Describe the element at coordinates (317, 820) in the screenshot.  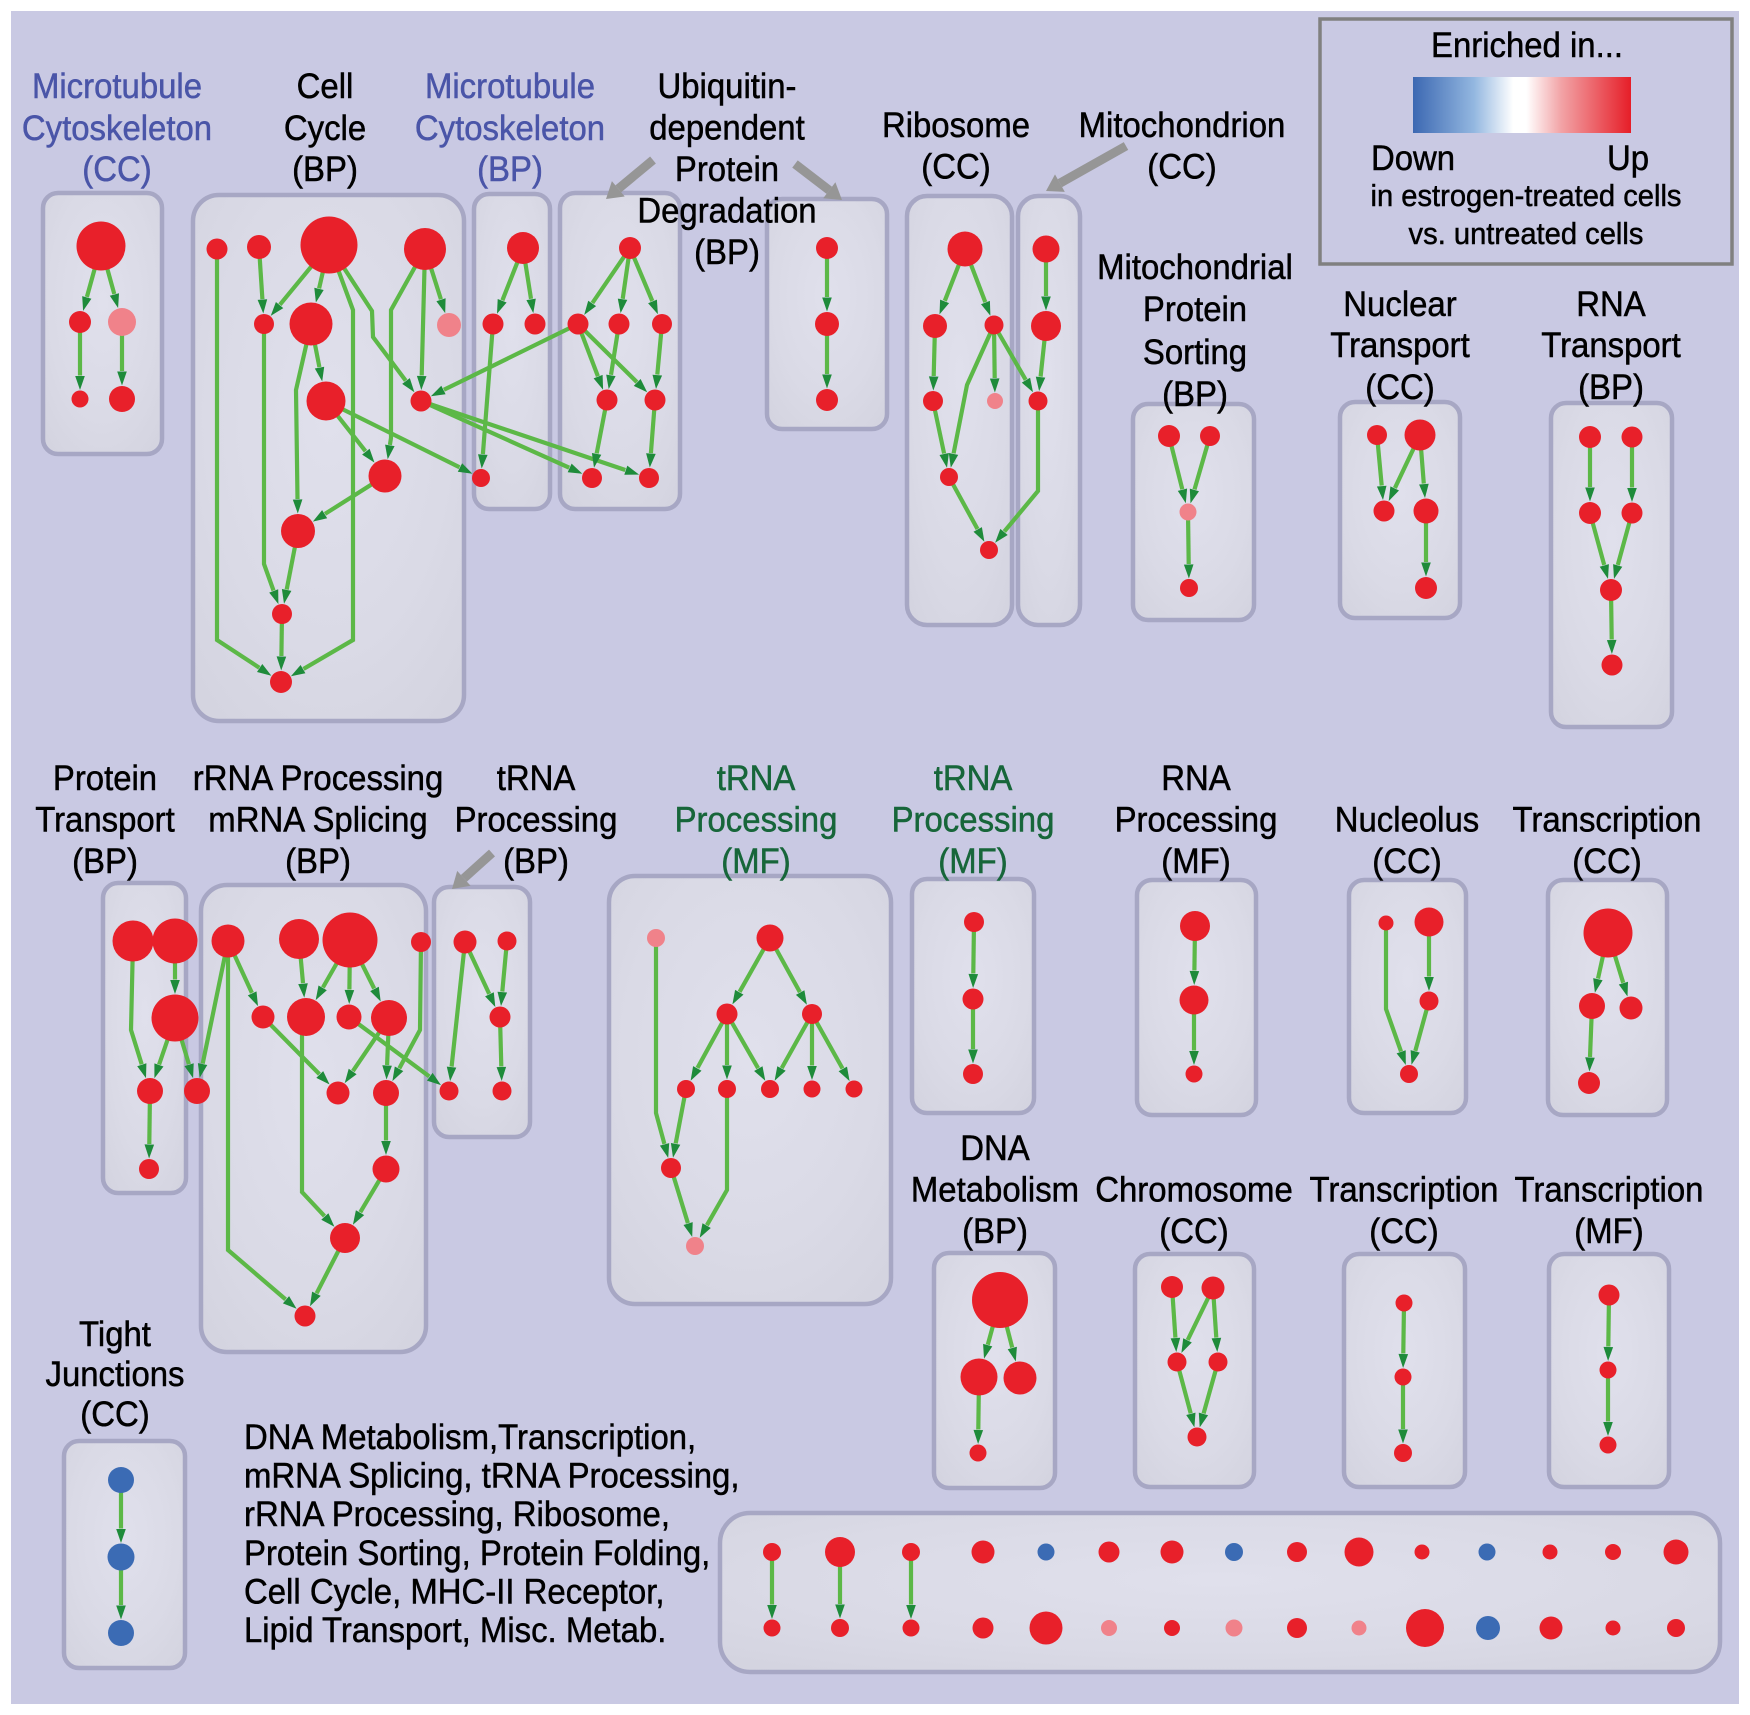
I see `svg-text: mRNA Splicing` at that location.